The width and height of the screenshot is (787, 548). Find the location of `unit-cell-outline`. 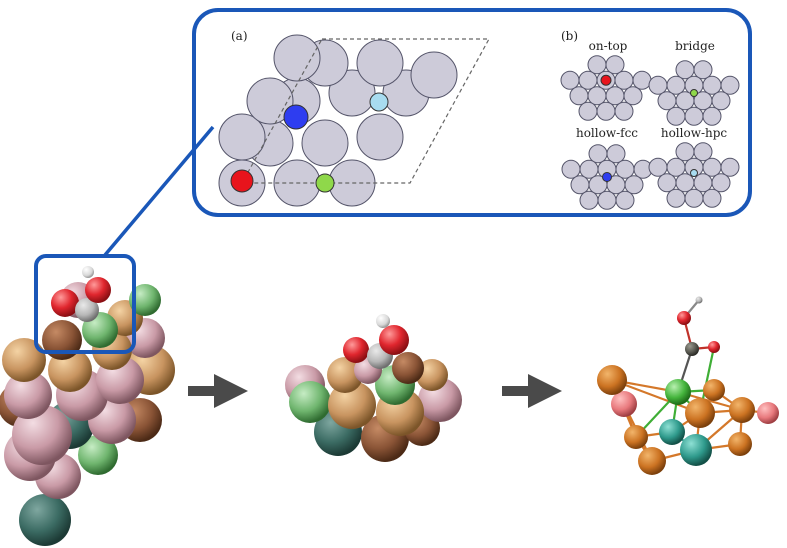

unit-cell-outline is located at coordinates (365, 111).